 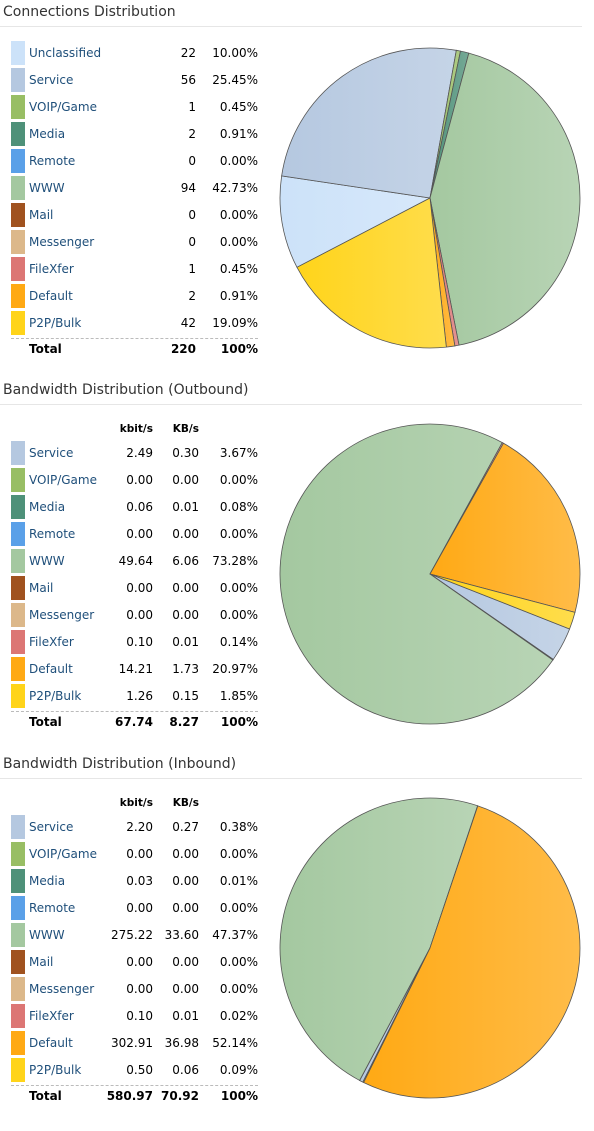 I want to click on total-value: 70.92, so click(x=180, y=1096).